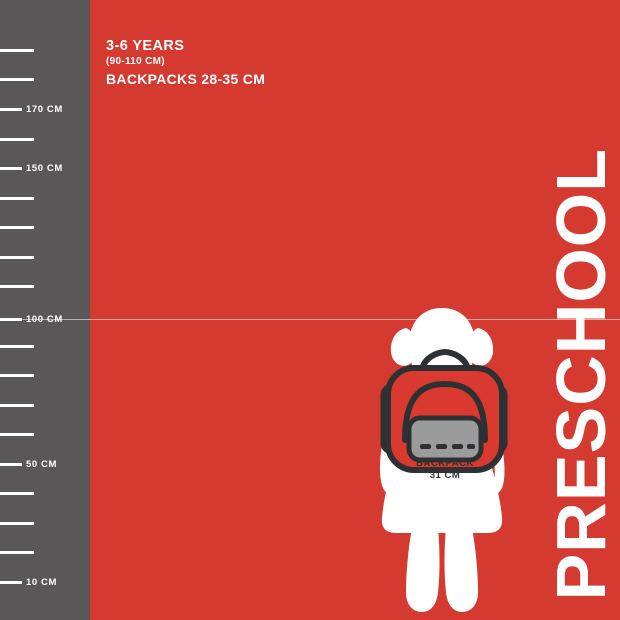 The image size is (620, 620). Describe the element at coordinates (310, 319) in the screenshot. I see `reference-line-100cm` at that location.